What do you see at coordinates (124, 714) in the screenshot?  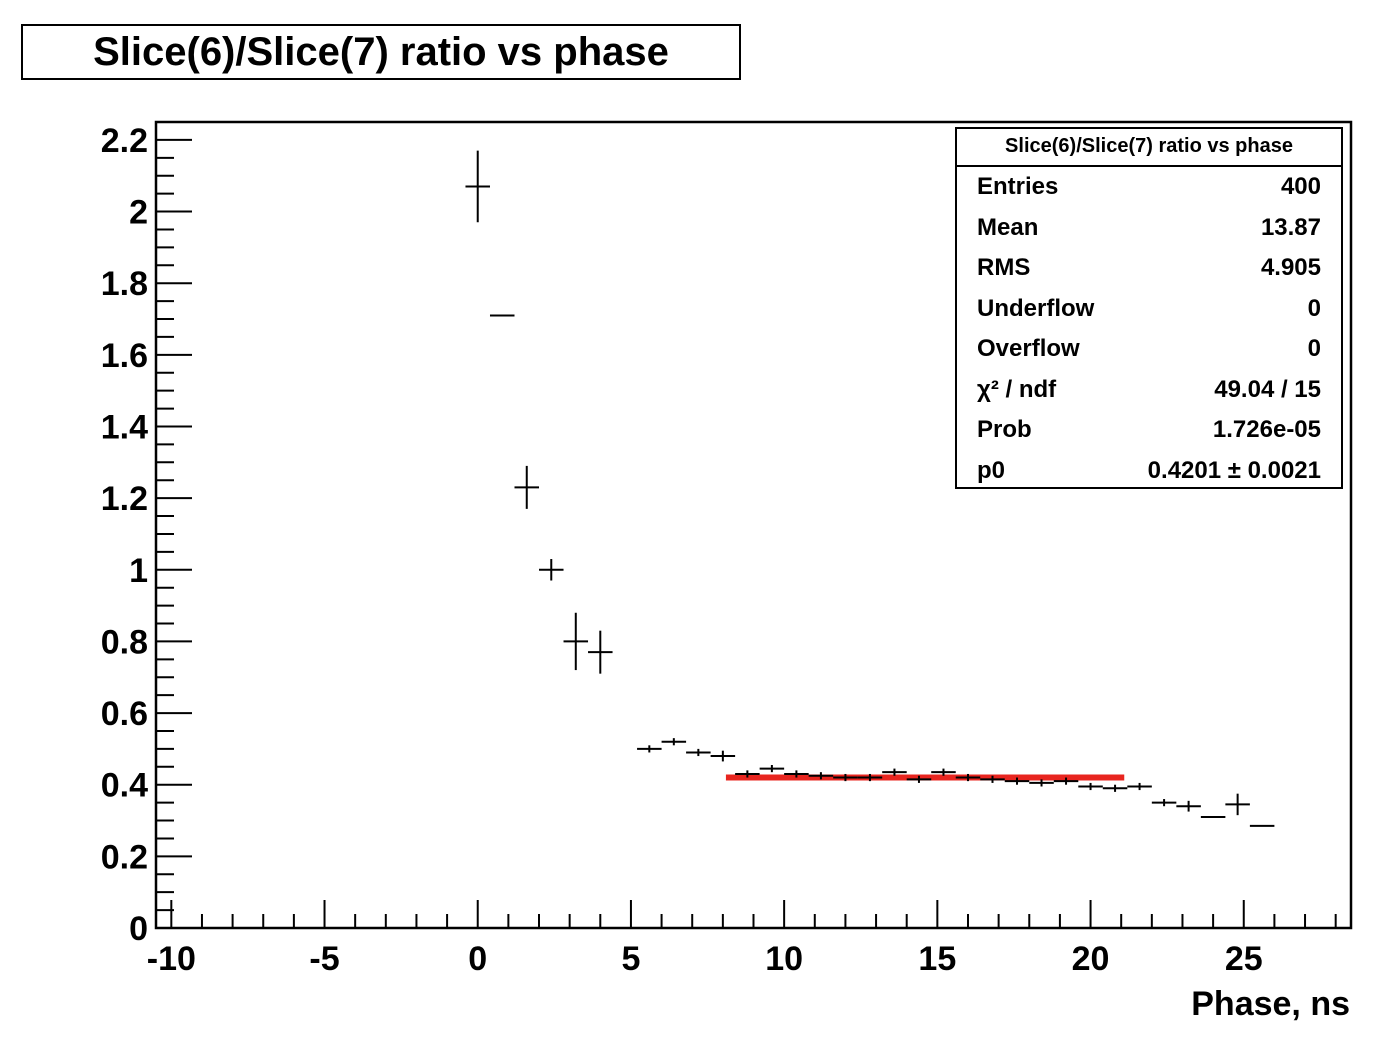 I see `y-tick-label: 0.6` at bounding box center [124, 714].